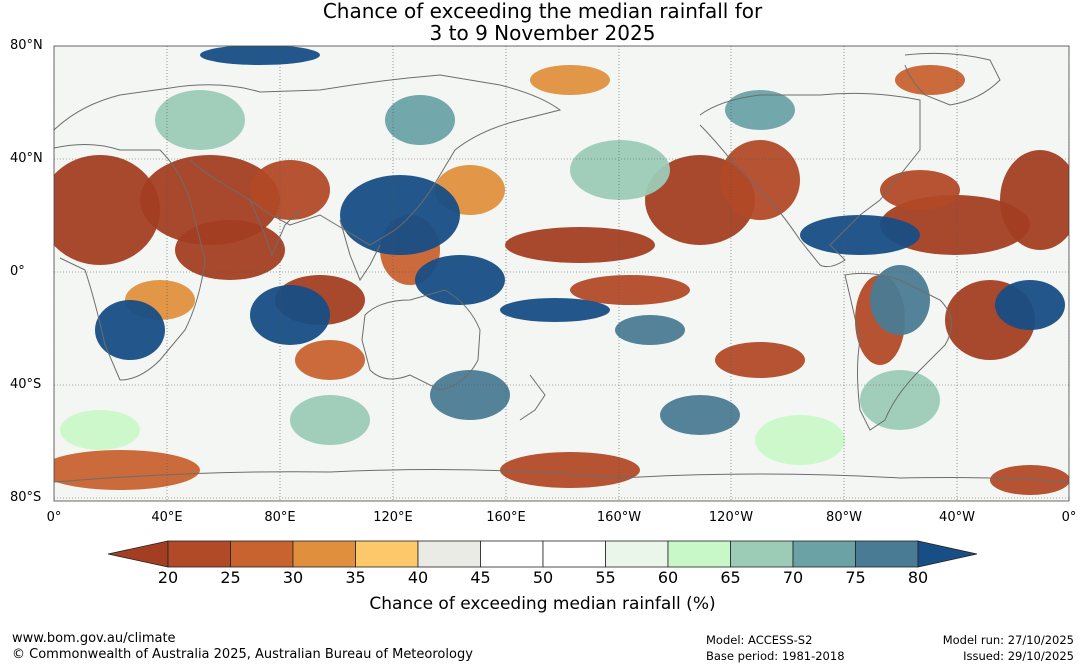 The image size is (1085, 667). I want to click on footer-issued: Issued: 29/10/2025, so click(1018, 656).